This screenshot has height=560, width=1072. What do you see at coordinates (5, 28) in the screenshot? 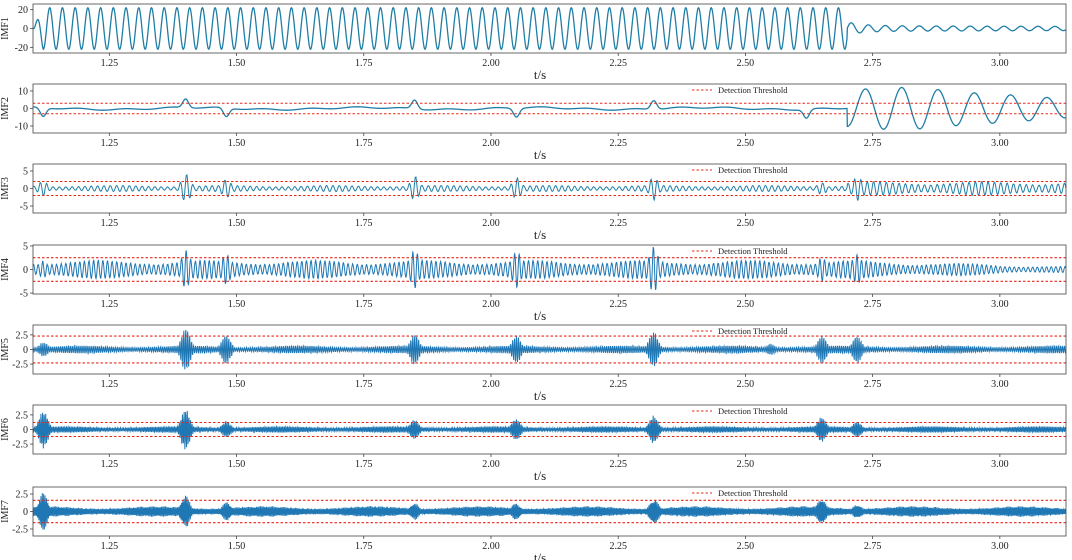
I see `y-axis-label: IMF1` at bounding box center [5, 28].